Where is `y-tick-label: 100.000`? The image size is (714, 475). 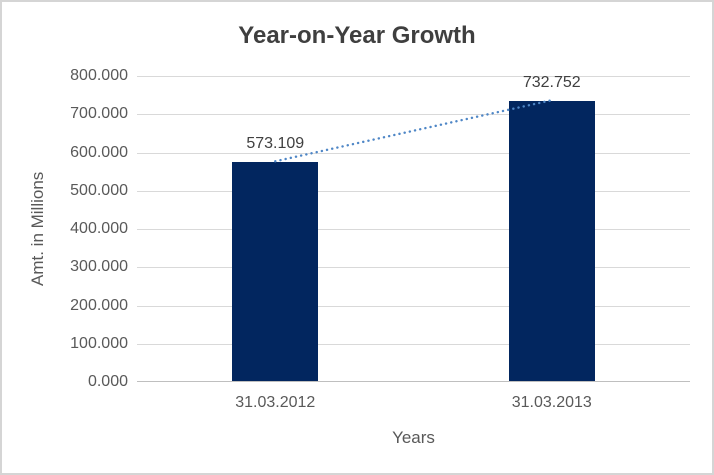
y-tick-label: 100.000 is located at coordinates (99, 343).